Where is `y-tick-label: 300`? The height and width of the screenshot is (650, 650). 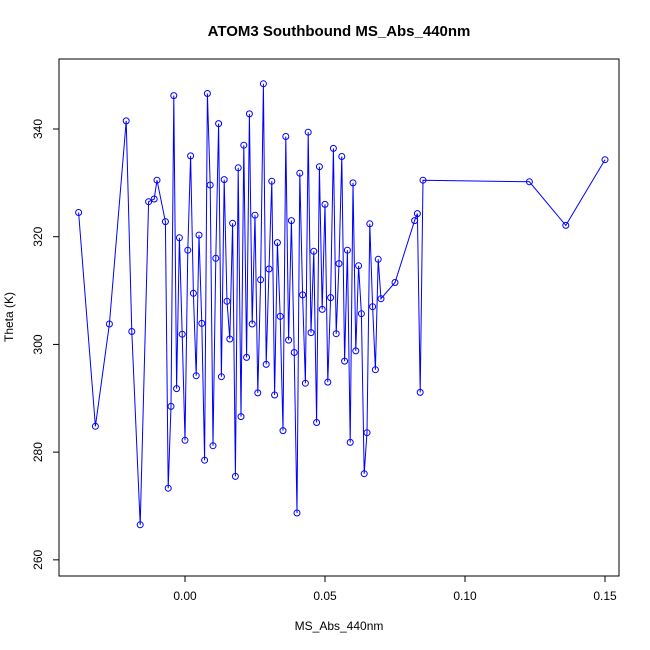 y-tick-label: 300 is located at coordinates (38, 344).